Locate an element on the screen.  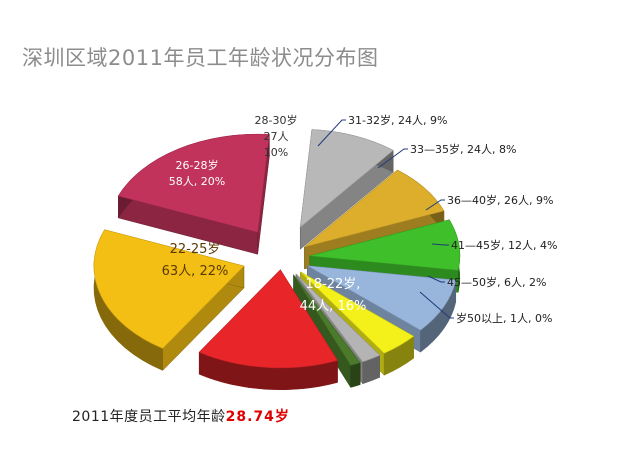
slice-label-2: 26-28岁 58人, 20% is located at coordinates (197, 173).